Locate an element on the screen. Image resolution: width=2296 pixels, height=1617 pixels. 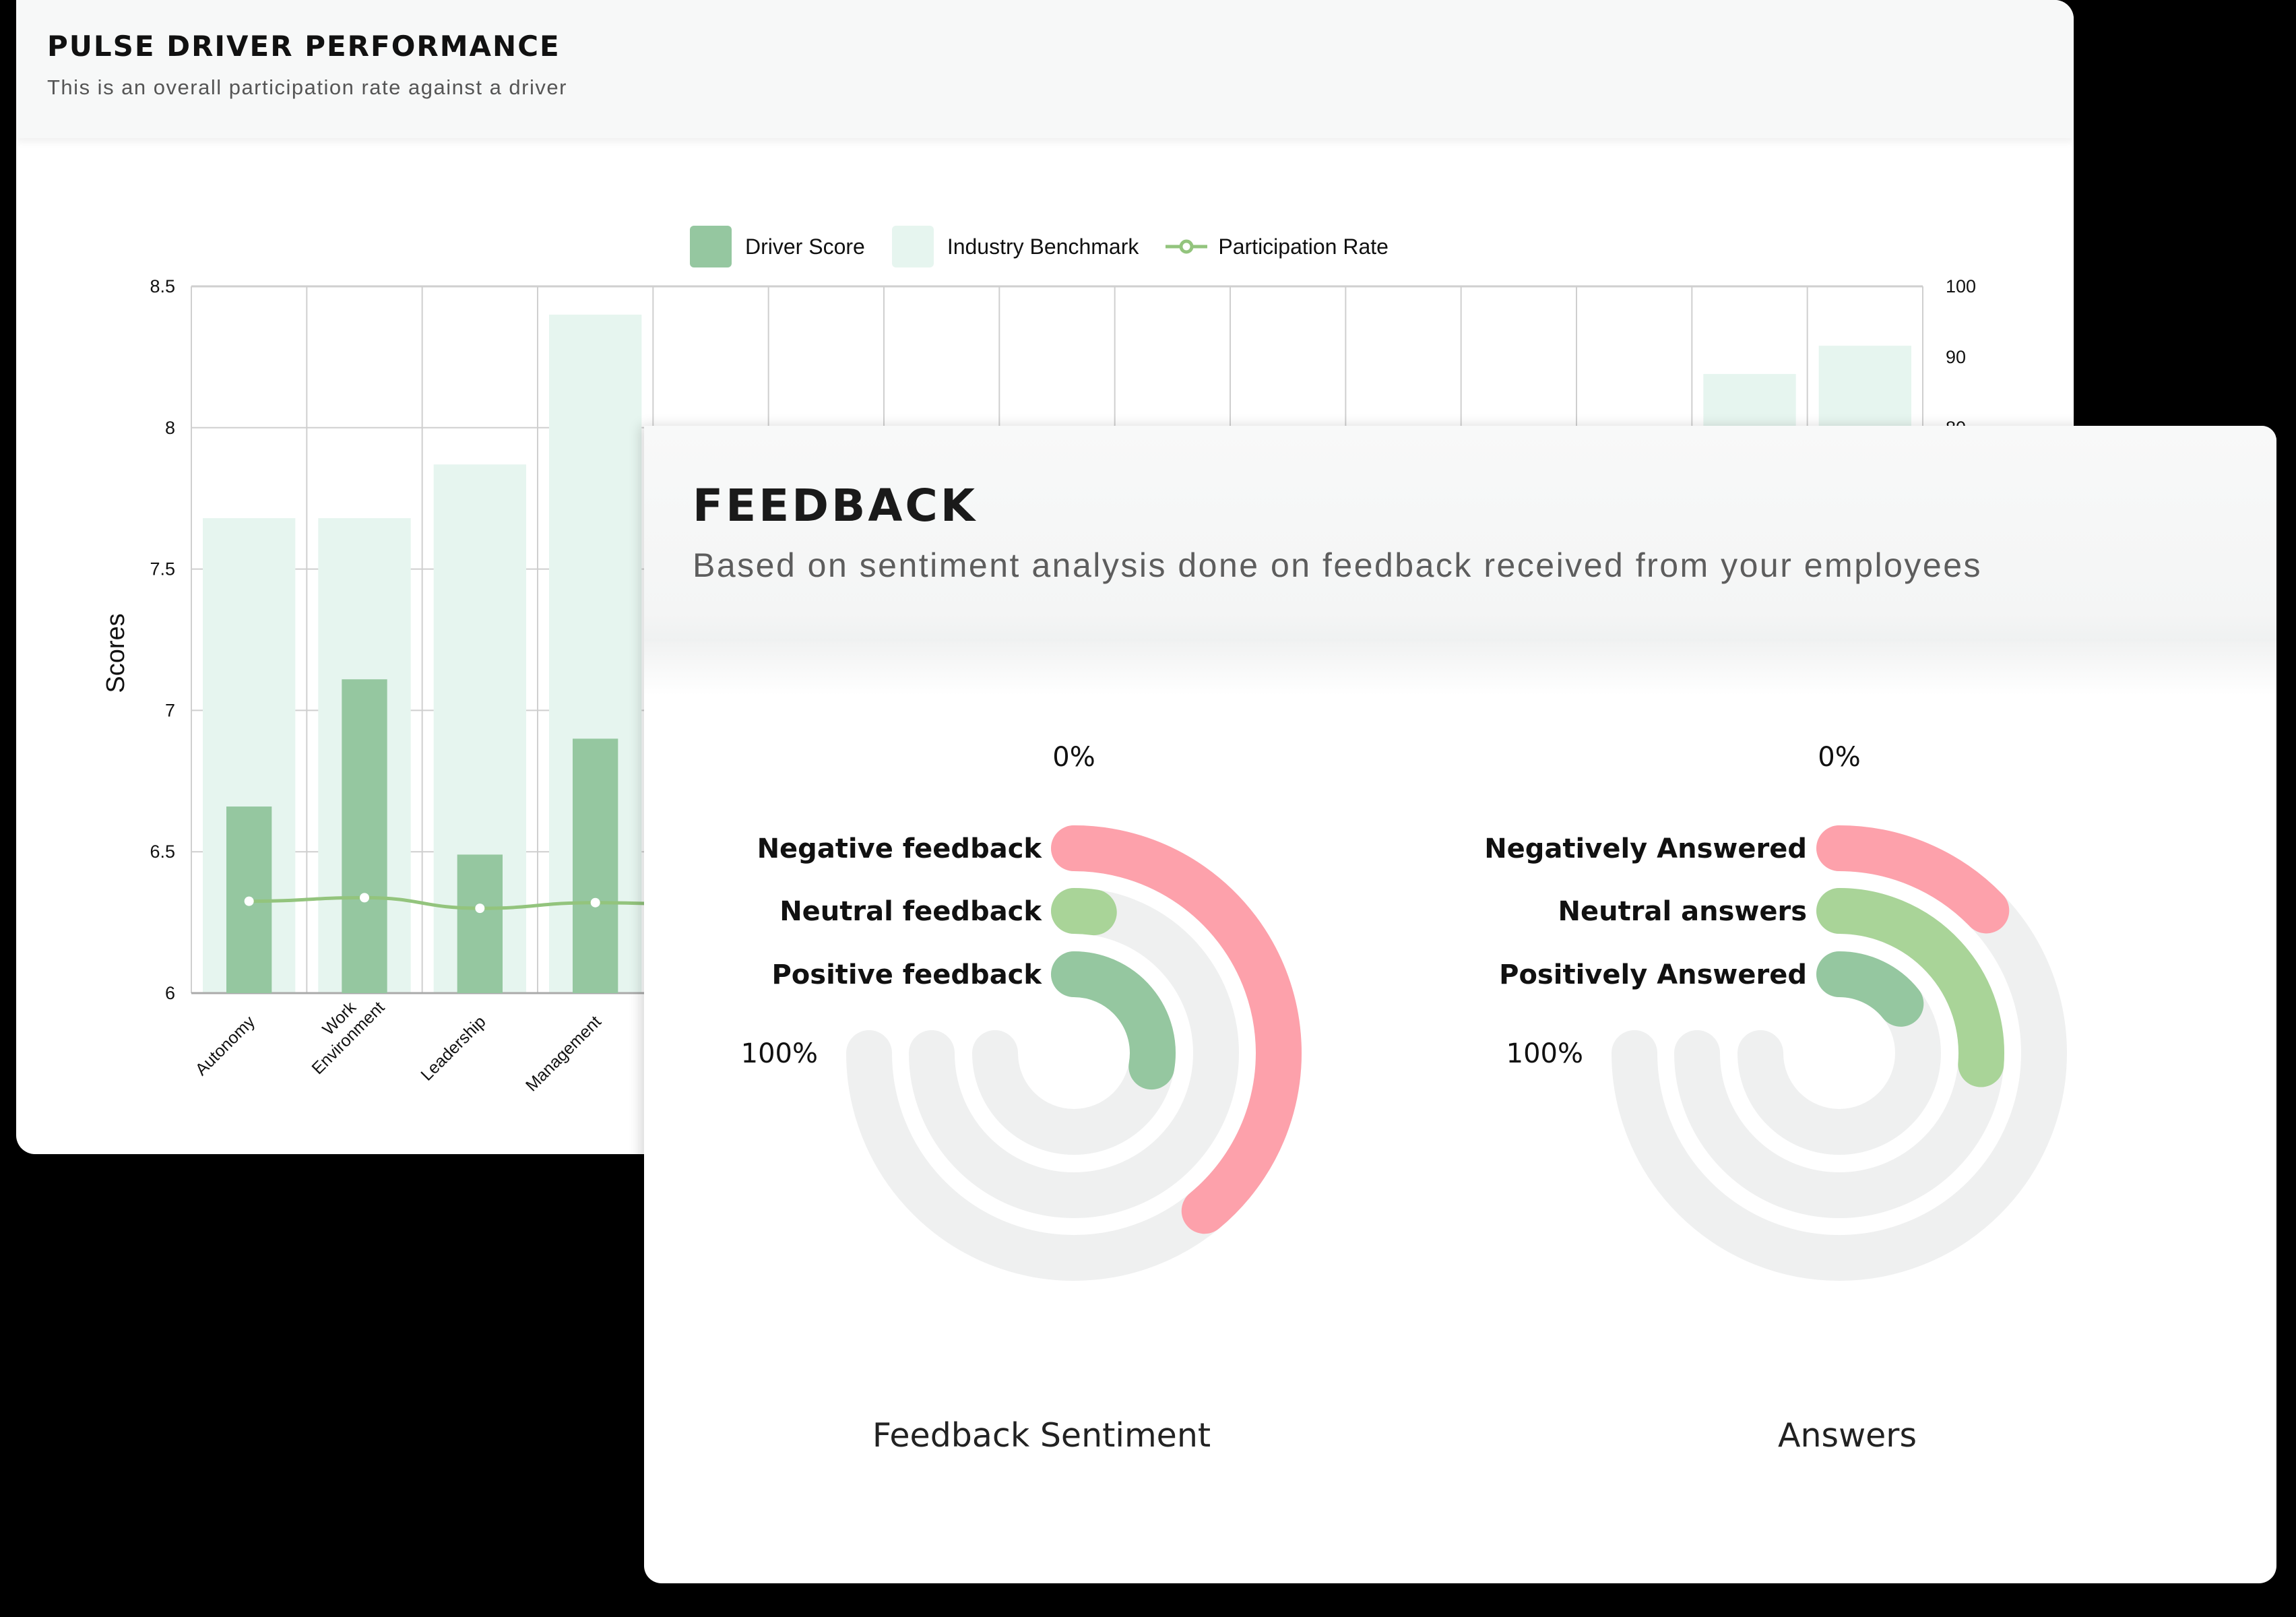
legend-label: Industry Benchmark is located at coordinates (1043, 246).